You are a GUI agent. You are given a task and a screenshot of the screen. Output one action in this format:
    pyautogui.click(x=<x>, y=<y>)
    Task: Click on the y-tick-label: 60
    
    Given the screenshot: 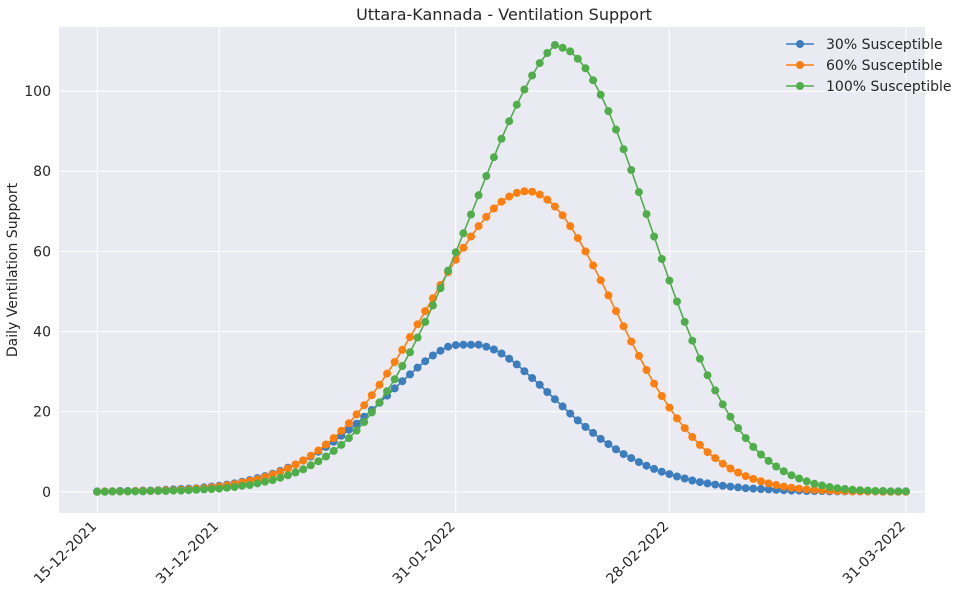 What is the action you would take?
    pyautogui.click(x=42, y=252)
    